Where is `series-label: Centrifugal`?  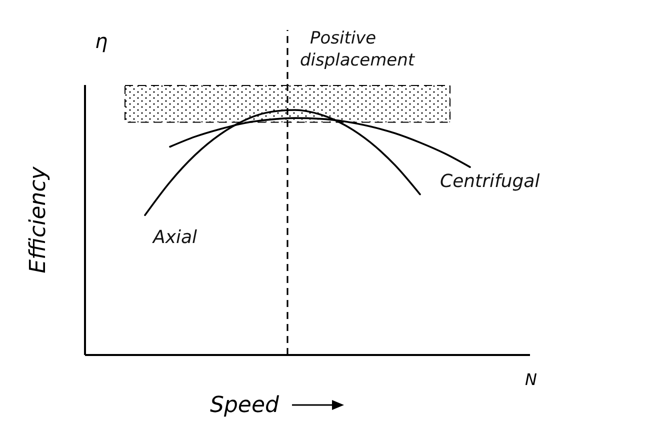
series-label: Centrifugal is located at coordinates (490, 181).